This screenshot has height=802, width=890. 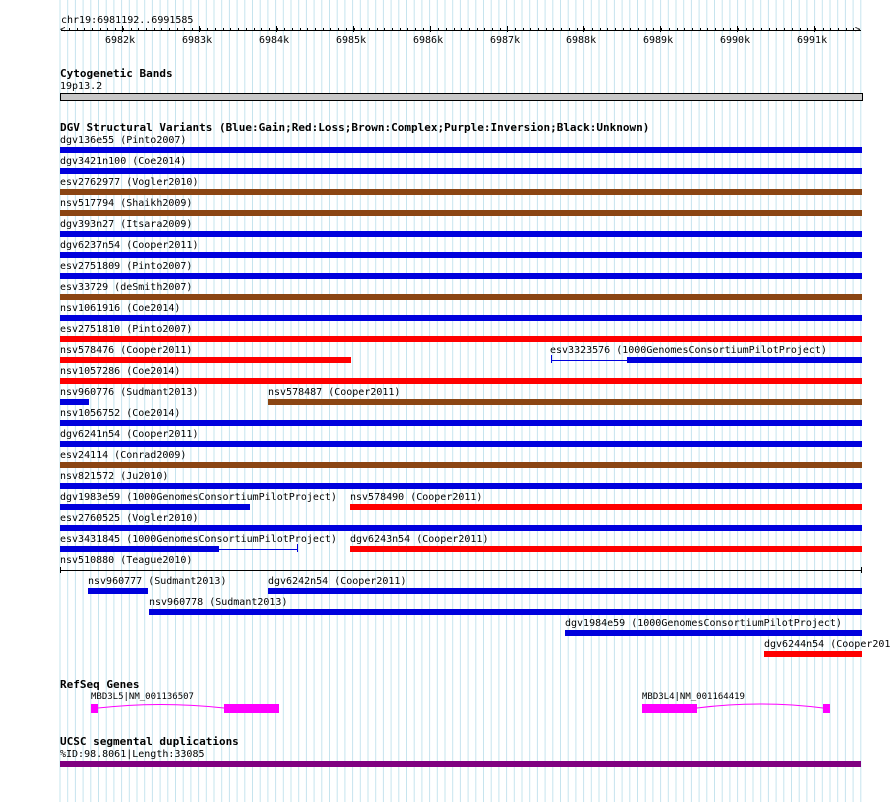 I want to click on dgv-feature-label: nsv821572 (Ju2010), so click(x=114, y=476).